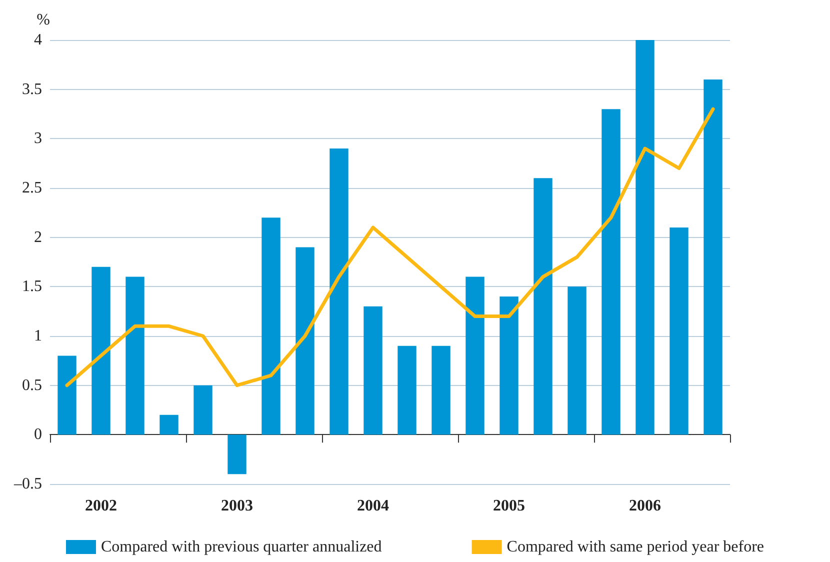 The height and width of the screenshot is (562, 830). I want to click on y-axis-title: %, so click(43, 20).